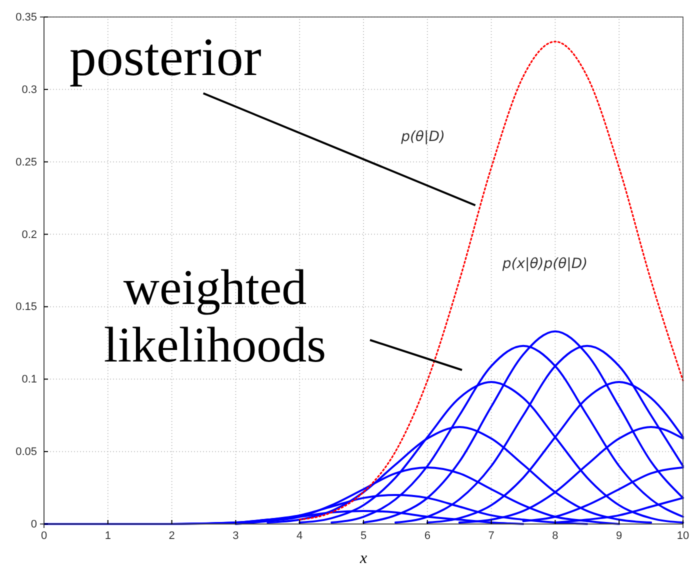  What do you see at coordinates (235, 536) in the screenshot?
I see `x-tick-label: 3` at bounding box center [235, 536].